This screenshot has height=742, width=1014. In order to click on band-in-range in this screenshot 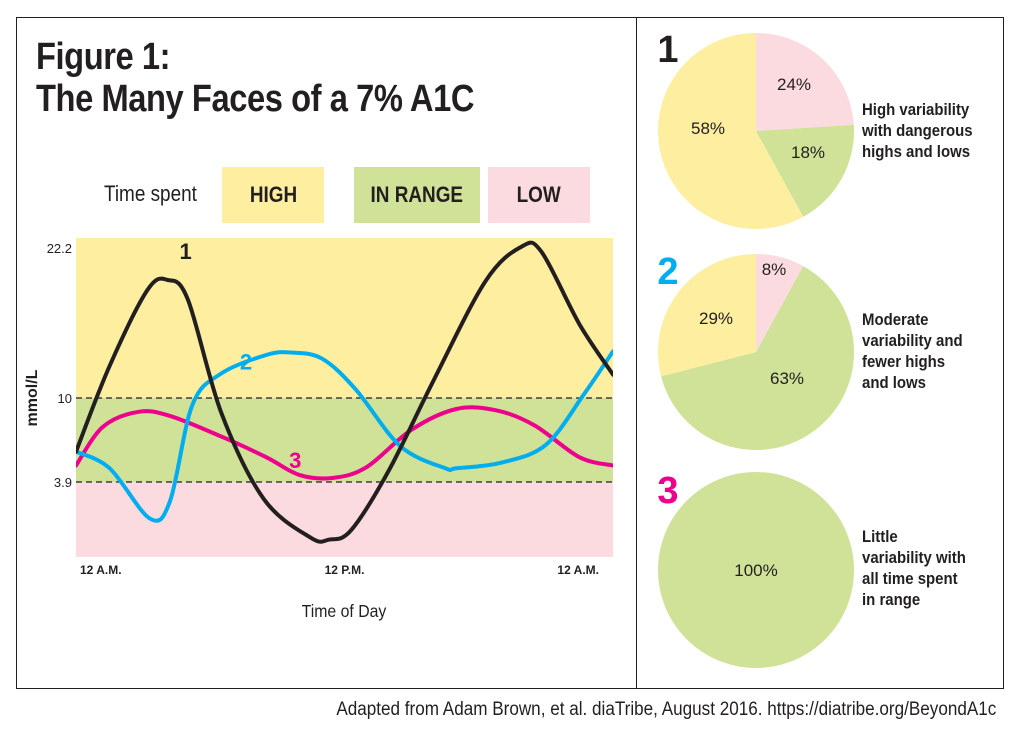, I will do `click(344, 440)`.